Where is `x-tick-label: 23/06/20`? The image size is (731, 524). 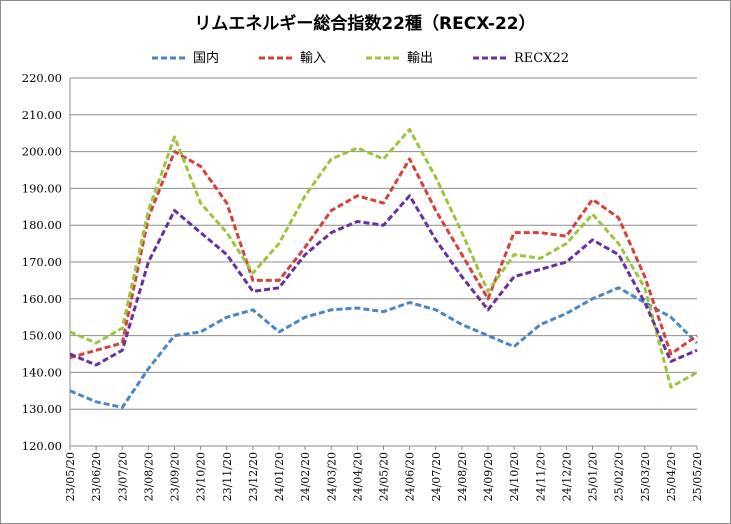
x-tick-label: 23/06/20 is located at coordinates (96, 476).